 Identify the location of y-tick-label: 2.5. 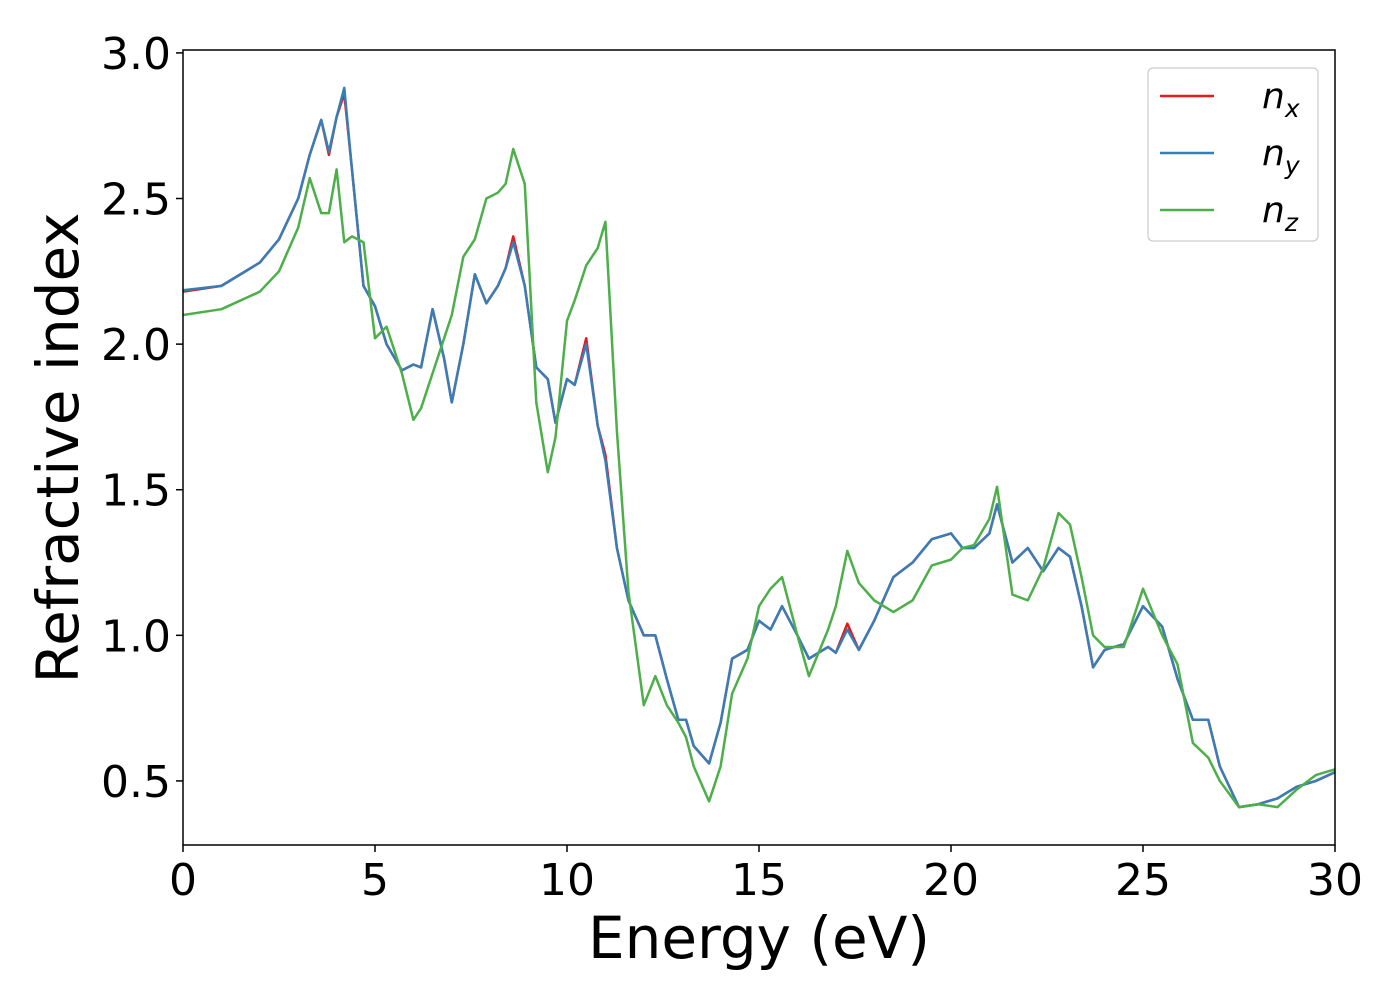
(136, 200).